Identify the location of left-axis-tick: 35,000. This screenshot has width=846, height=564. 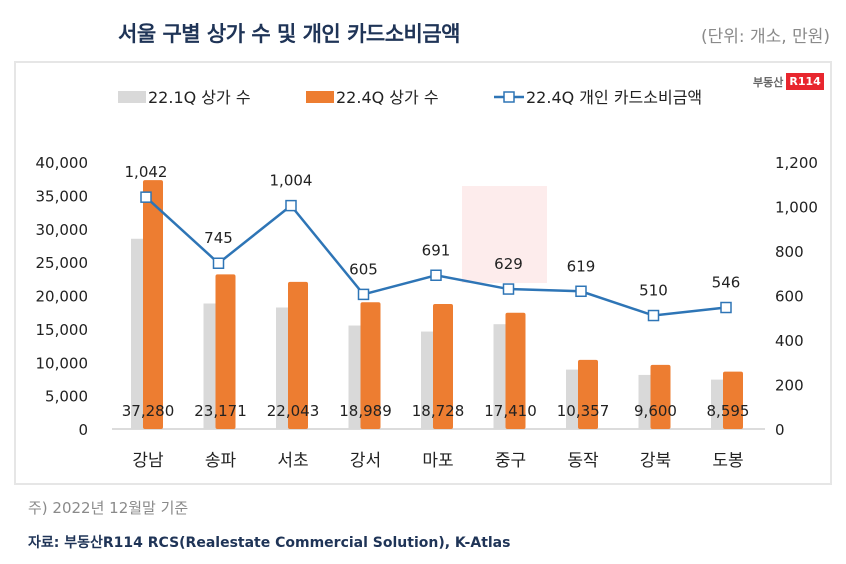
(62, 196).